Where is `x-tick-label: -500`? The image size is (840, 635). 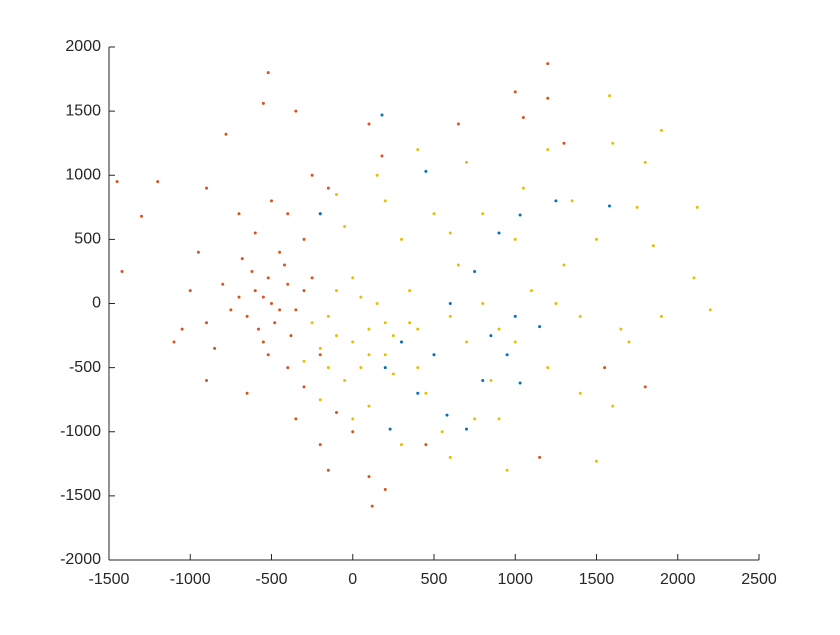 x-tick-label: -500 is located at coordinates (271, 579).